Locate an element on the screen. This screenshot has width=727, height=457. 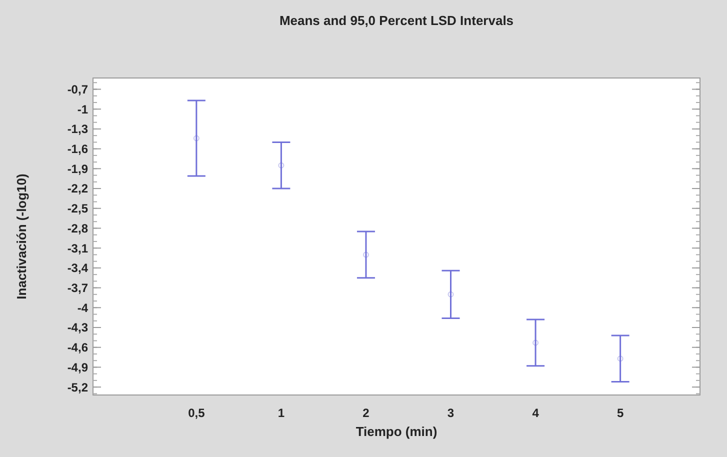
x-tick-label: 2 is located at coordinates (366, 413).